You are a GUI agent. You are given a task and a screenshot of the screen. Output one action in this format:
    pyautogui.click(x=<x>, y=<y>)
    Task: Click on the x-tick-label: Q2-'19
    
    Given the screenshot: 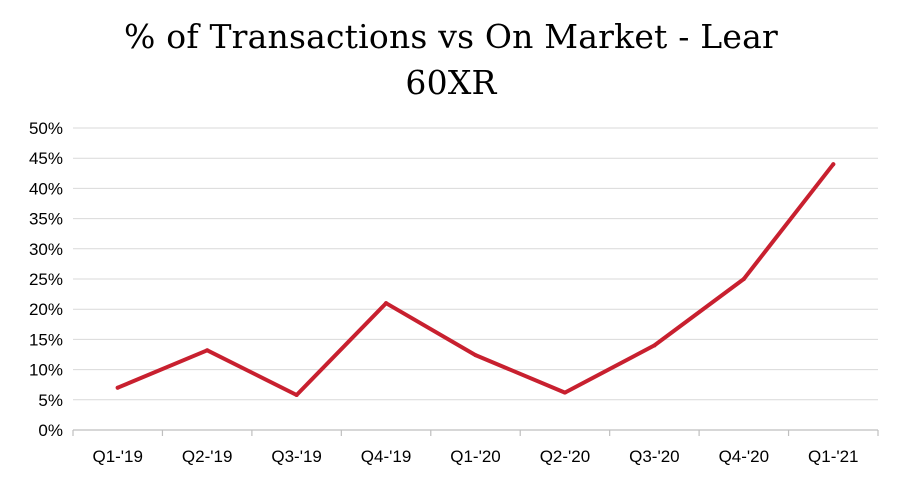 What is the action you would take?
    pyautogui.click(x=207, y=456)
    